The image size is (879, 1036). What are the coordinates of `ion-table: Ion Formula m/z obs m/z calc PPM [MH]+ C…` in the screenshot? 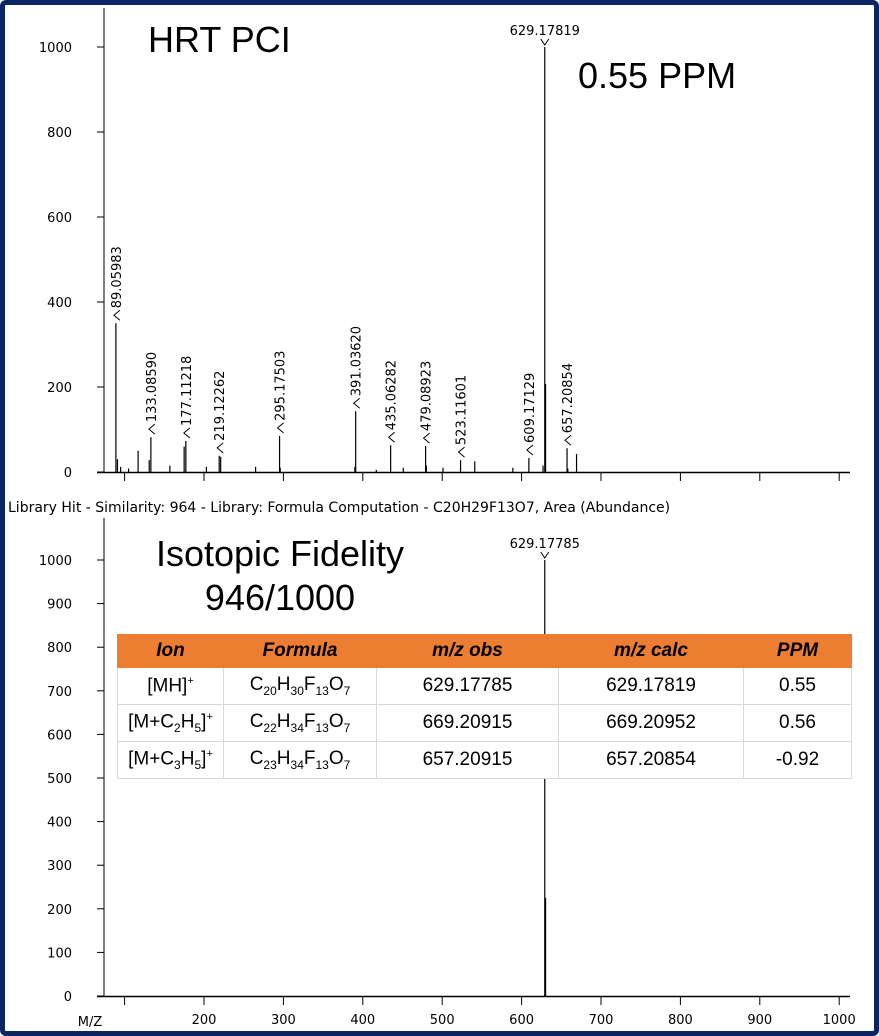 It's located at (484, 706).